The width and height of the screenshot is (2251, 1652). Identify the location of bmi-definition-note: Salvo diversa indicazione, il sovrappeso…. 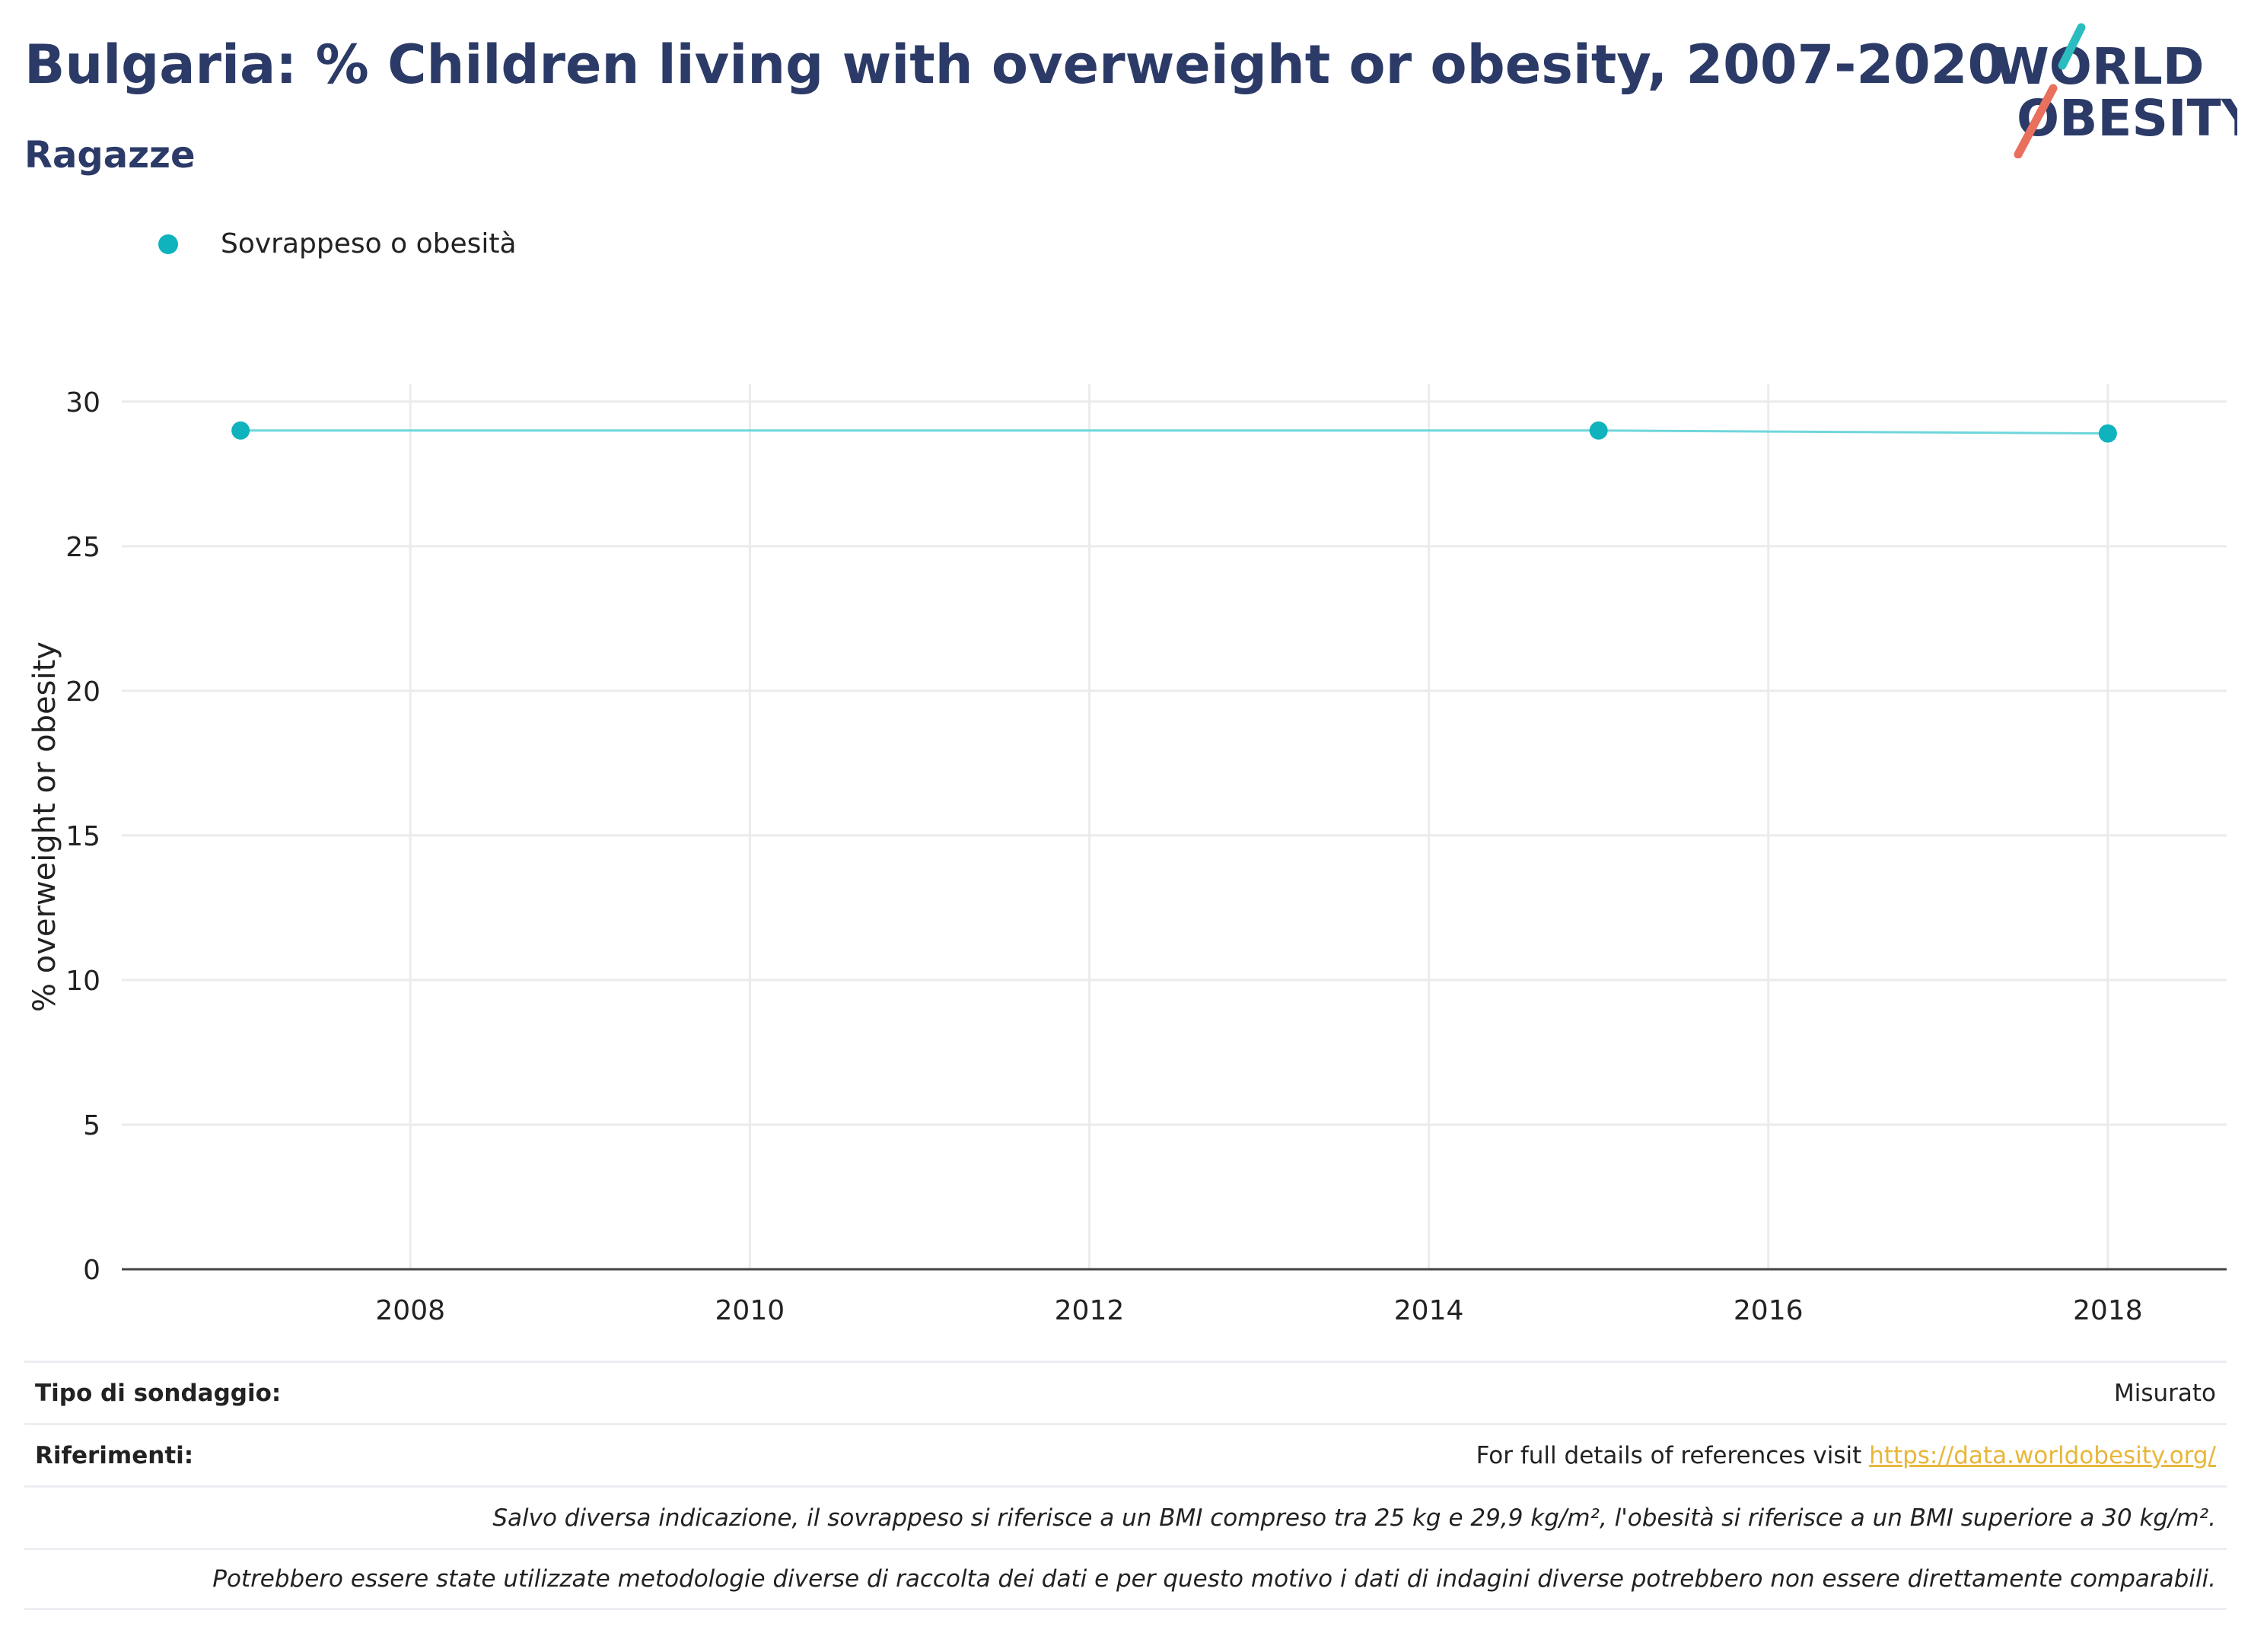
(1354, 1518).